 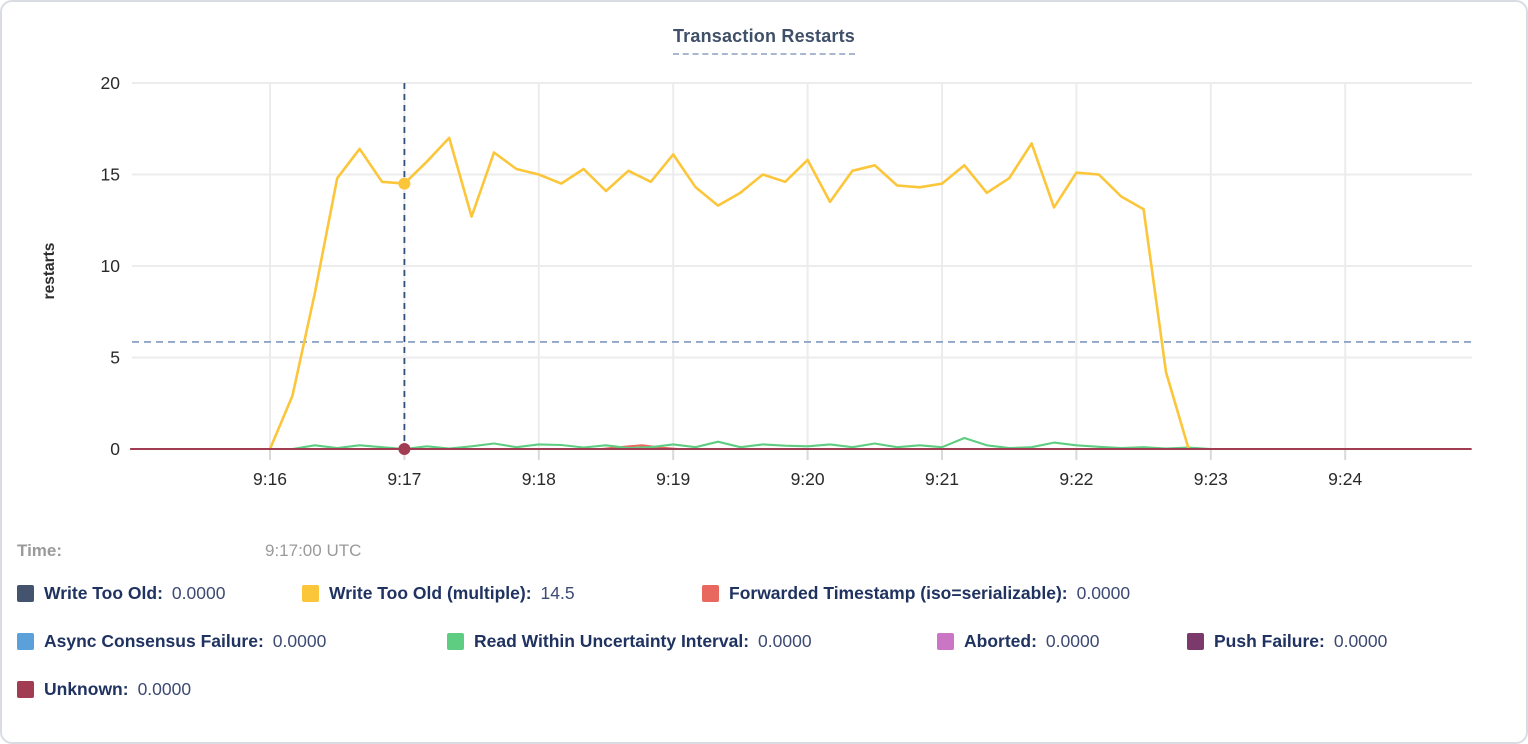 What do you see at coordinates (1269, 641) in the screenshot?
I see `series-label: Push Failure:` at bounding box center [1269, 641].